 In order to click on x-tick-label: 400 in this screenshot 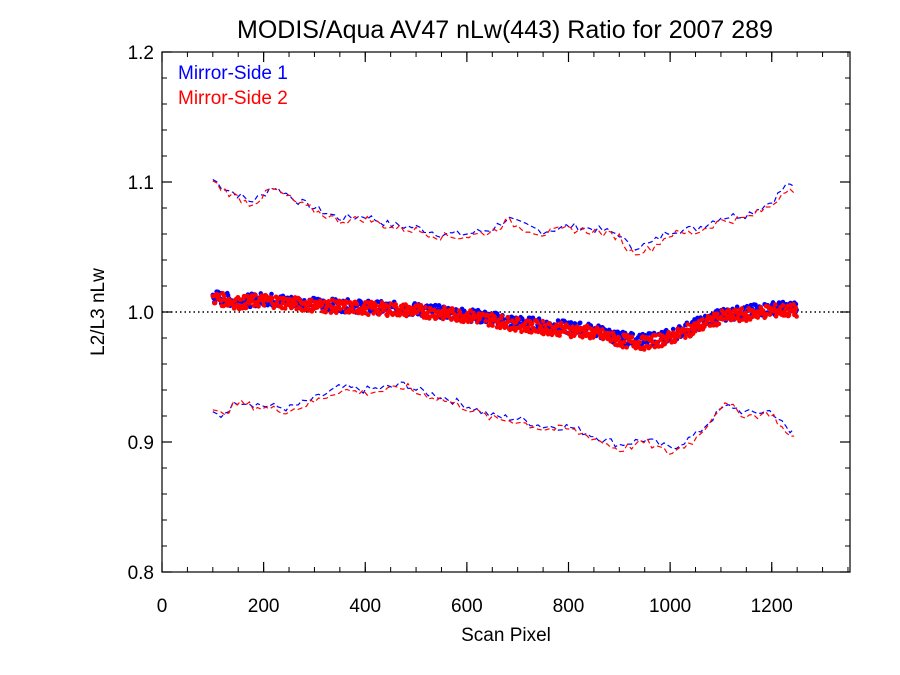, I will do `click(365, 606)`.